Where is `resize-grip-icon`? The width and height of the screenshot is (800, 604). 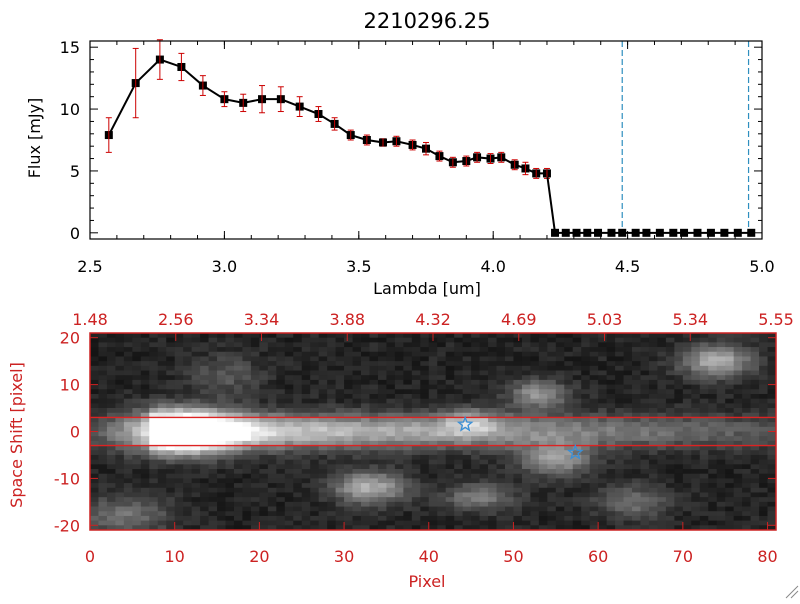
resize-grip-icon is located at coordinates (792, 592).